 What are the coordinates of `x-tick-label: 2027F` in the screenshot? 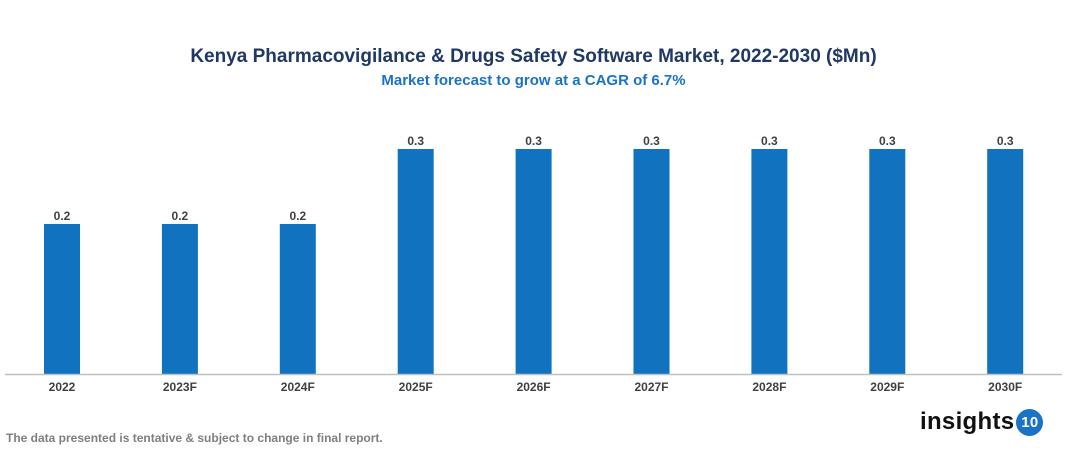 It's located at (651, 387).